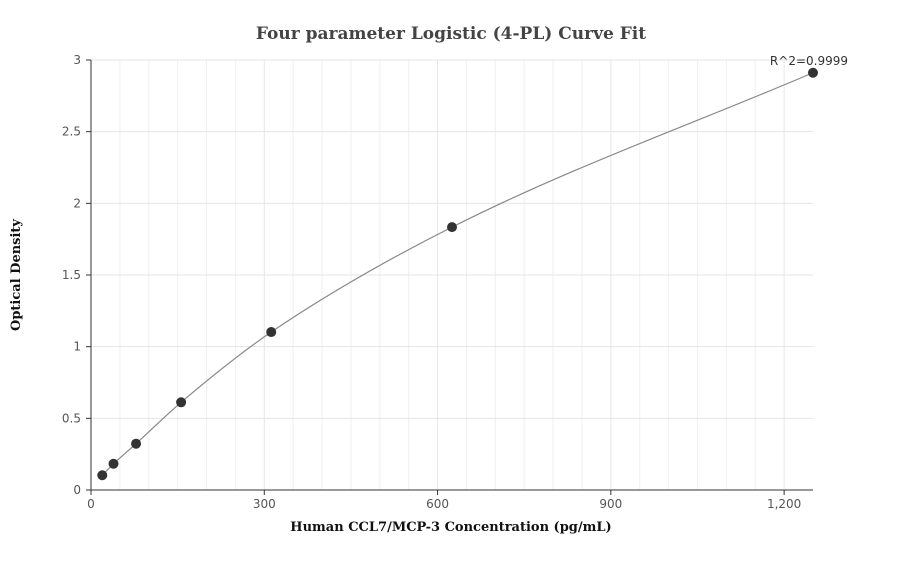 Image resolution: width=903 pixels, height=565 pixels. I want to click on y-tick-label: 2, so click(77, 203).